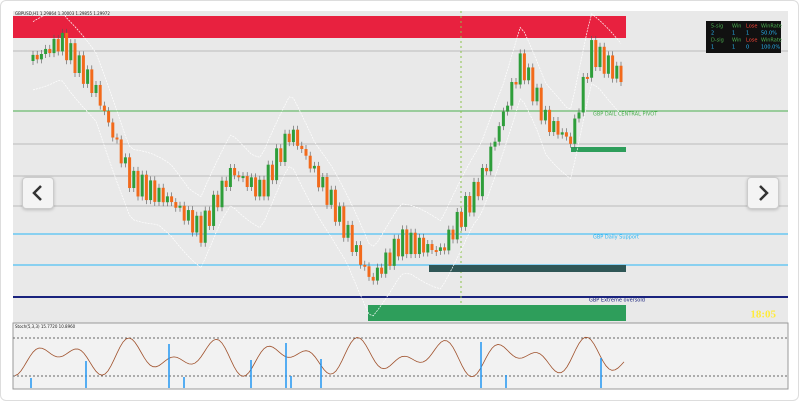 This screenshot has width=799, height=402. I want to click on table-cell: Lose, so click(751, 41).